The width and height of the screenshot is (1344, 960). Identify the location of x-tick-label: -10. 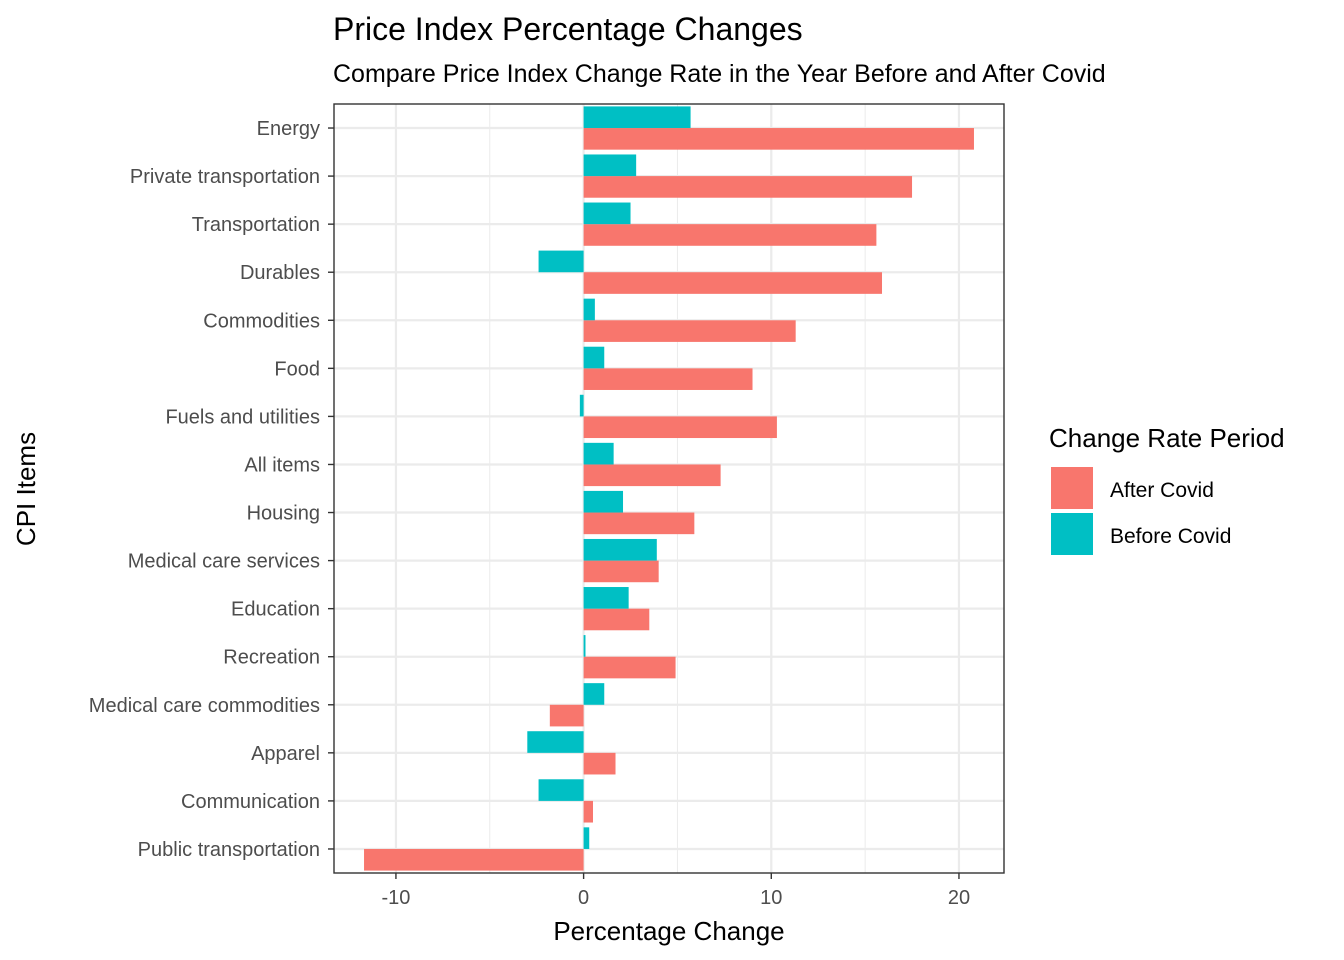
(395, 898).